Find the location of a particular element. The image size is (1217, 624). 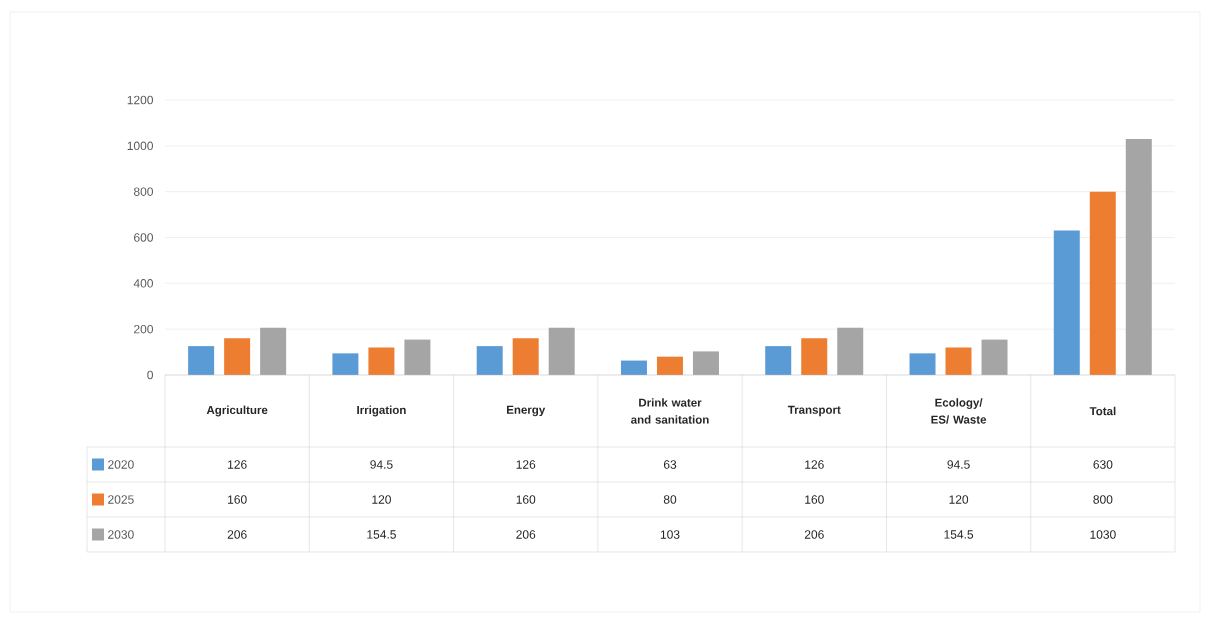

y-tick-label: 800 is located at coordinates (143, 191).